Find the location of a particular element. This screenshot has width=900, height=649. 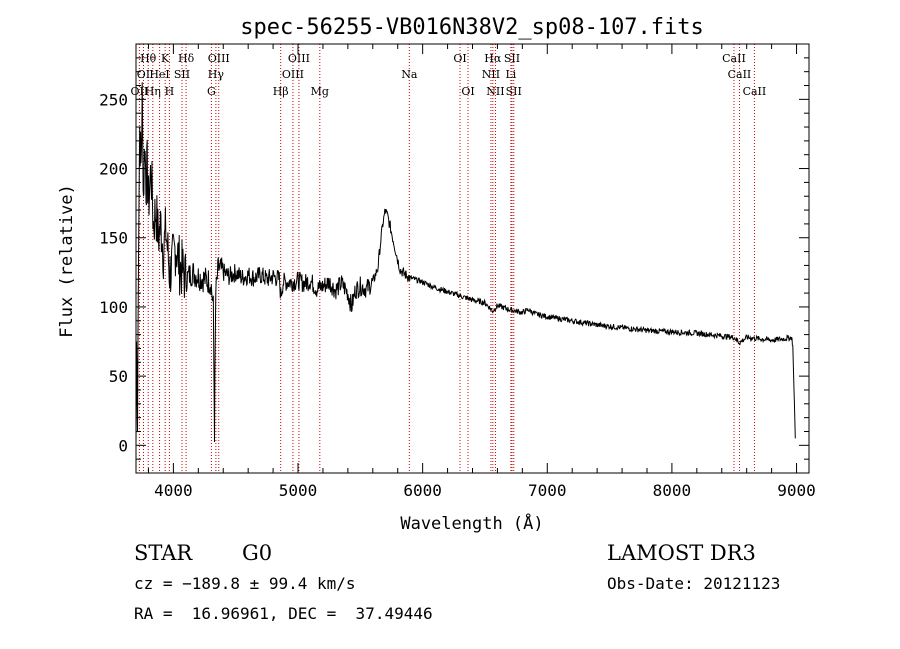

line-label-18: OI is located at coordinates (467, 91).